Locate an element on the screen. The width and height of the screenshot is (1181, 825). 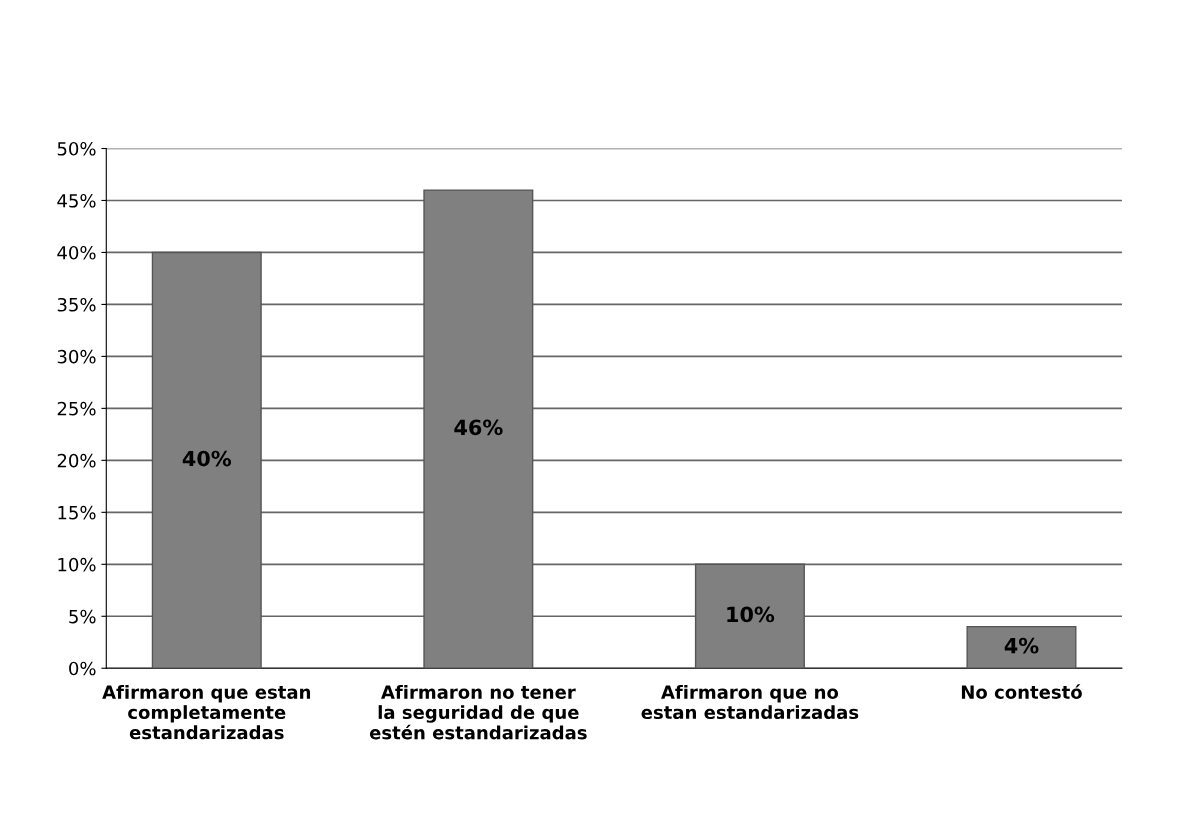
y-tick-label: 15% is located at coordinates (77, 512).